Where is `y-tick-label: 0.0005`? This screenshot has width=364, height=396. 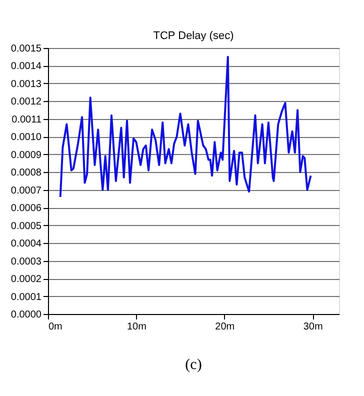 y-tick-label: 0.0005 is located at coordinates (26, 226).